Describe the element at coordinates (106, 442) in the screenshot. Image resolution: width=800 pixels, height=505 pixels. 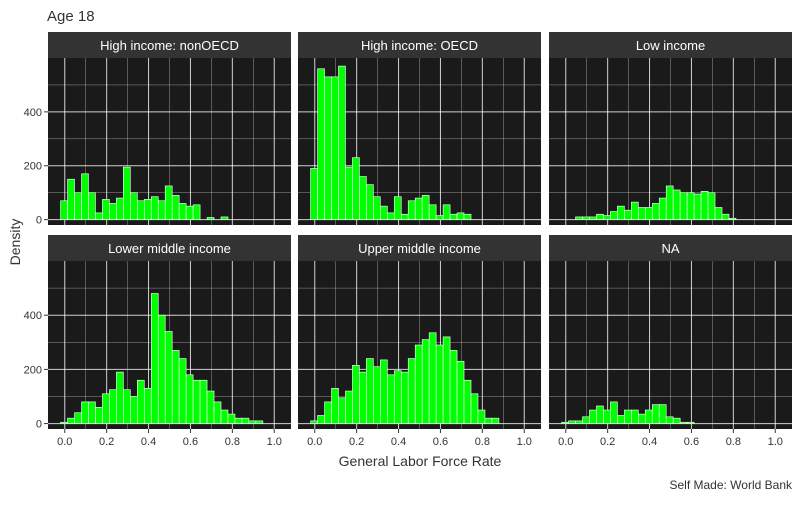
I see `x-tick-label: 0.2` at that location.